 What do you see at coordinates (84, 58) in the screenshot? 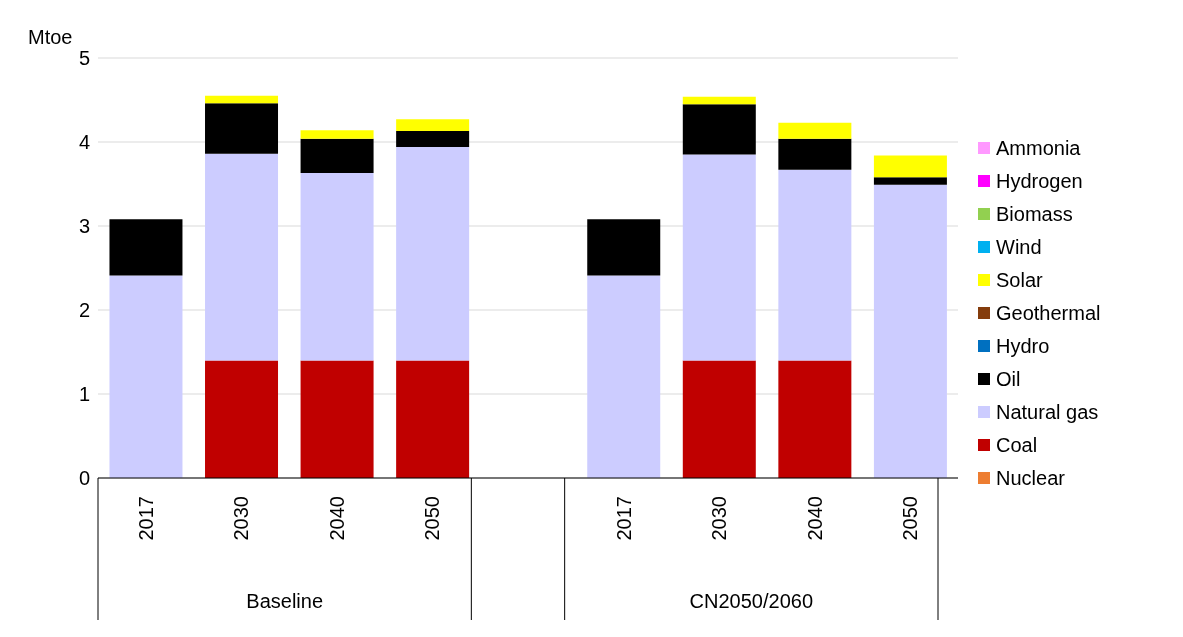
I see `y-tick-label: 5` at bounding box center [84, 58].